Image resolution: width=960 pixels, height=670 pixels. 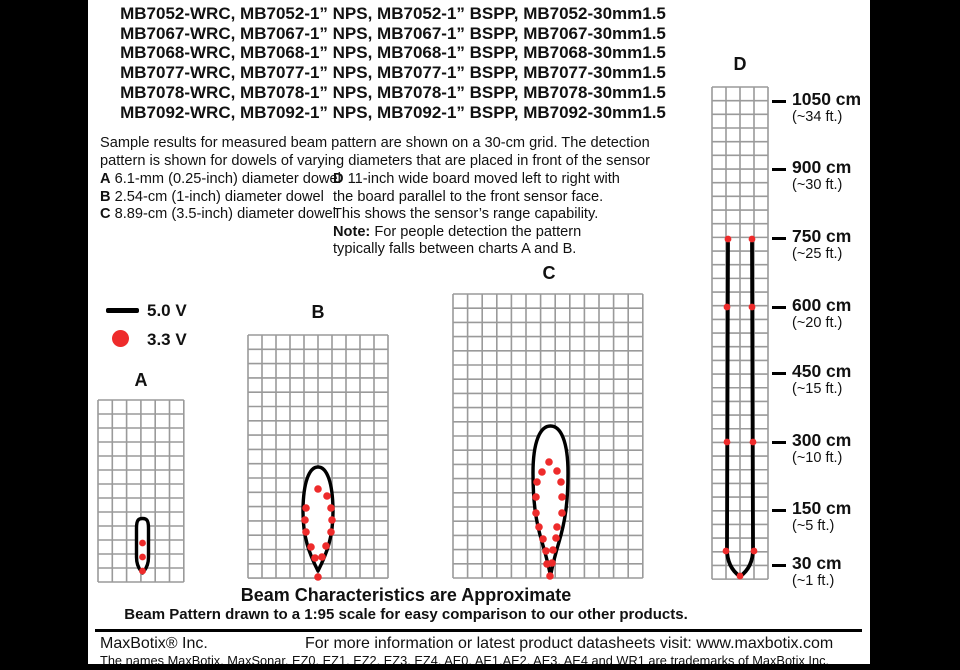 What do you see at coordinates (813, 526) in the screenshot?
I see `tick-ft-label: (~5 ft.)` at bounding box center [813, 526].